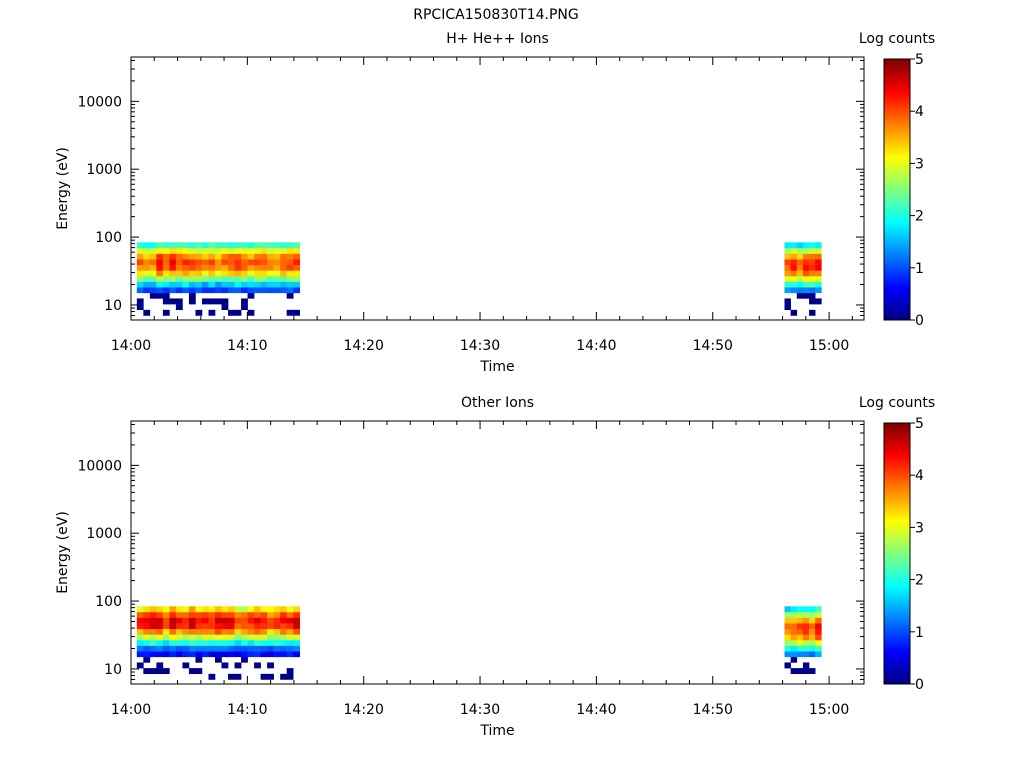 This screenshot has width=1024, height=768. Describe the element at coordinates (829, 346) in the screenshot. I see `x-tick-label: 15:00` at that location.